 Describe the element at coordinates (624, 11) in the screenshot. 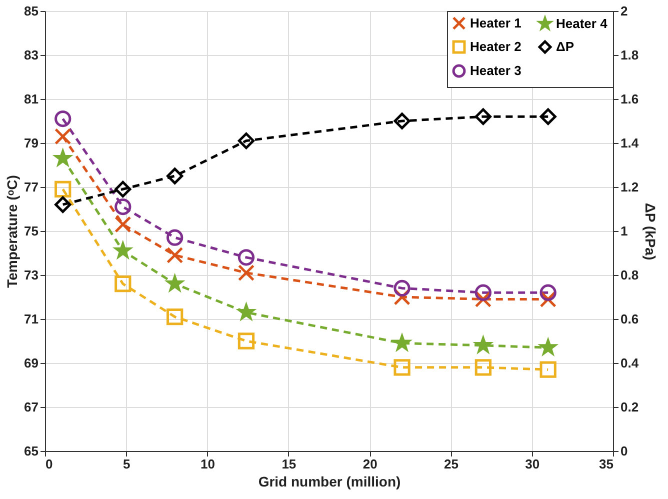

I see `y2-tick-label: 2` at that location.